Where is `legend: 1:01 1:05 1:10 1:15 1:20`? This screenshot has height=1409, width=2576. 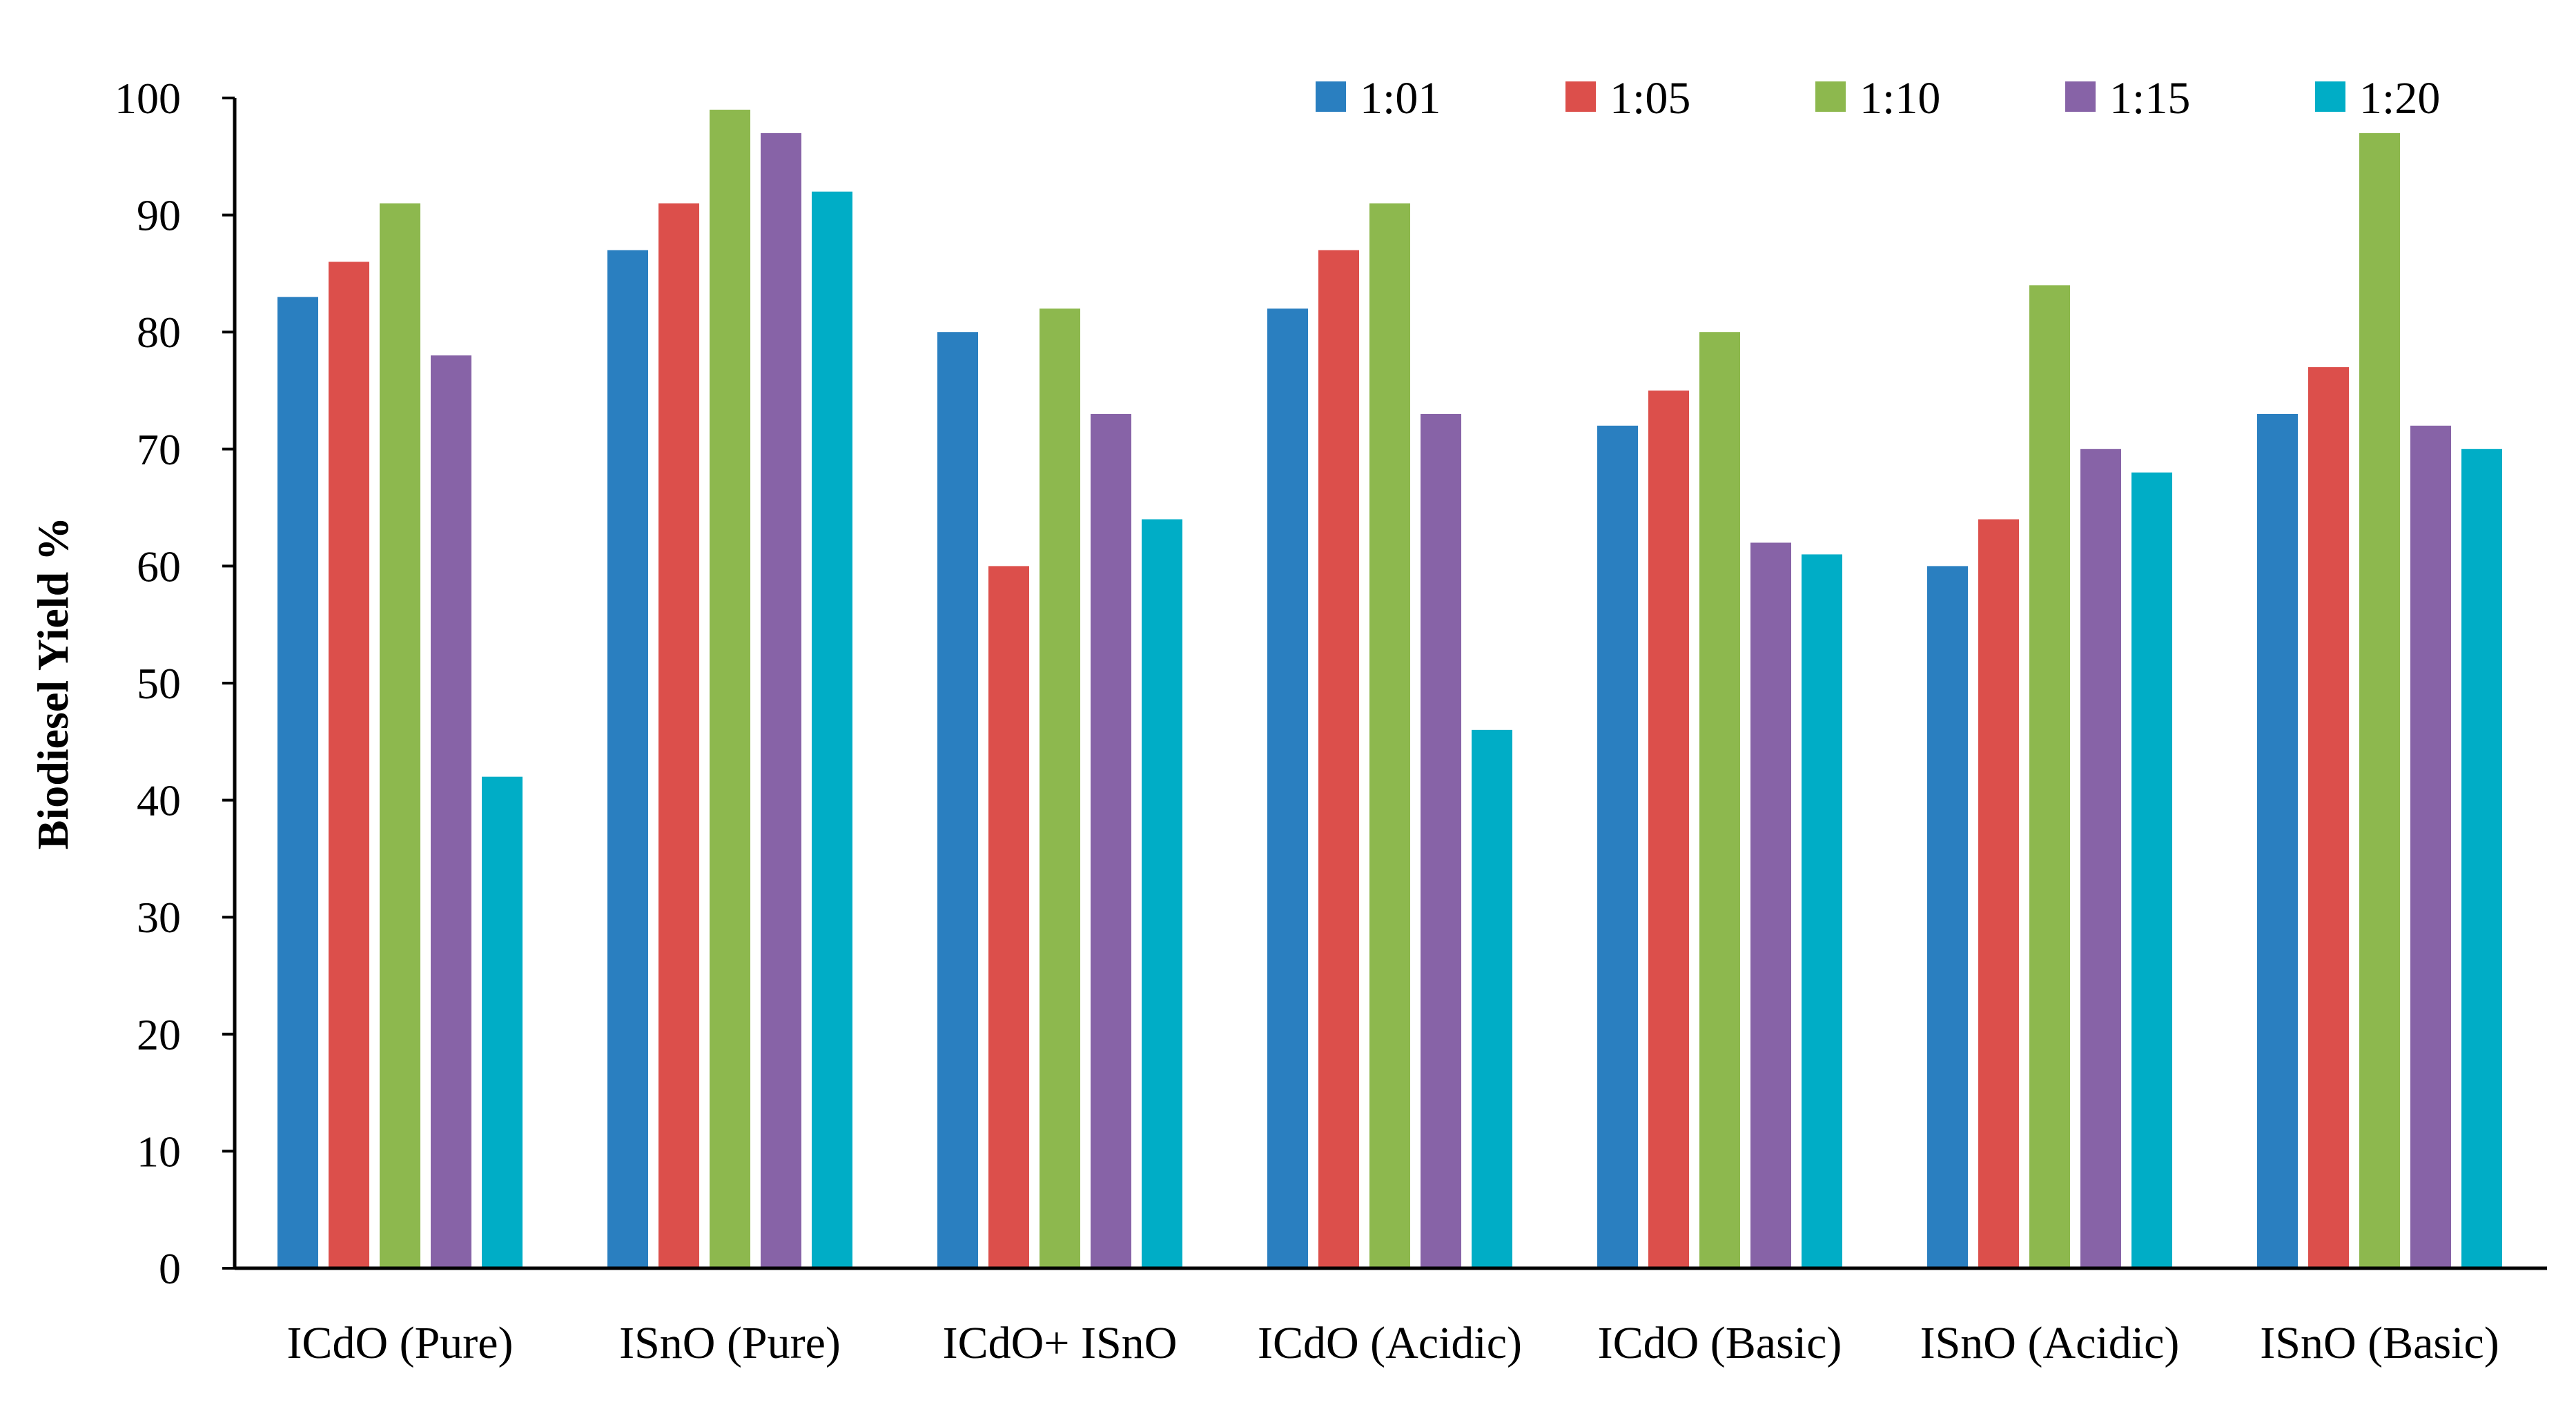
legend: 1:01 1:05 1:10 1:15 1:20 is located at coordinates (1878, 99).